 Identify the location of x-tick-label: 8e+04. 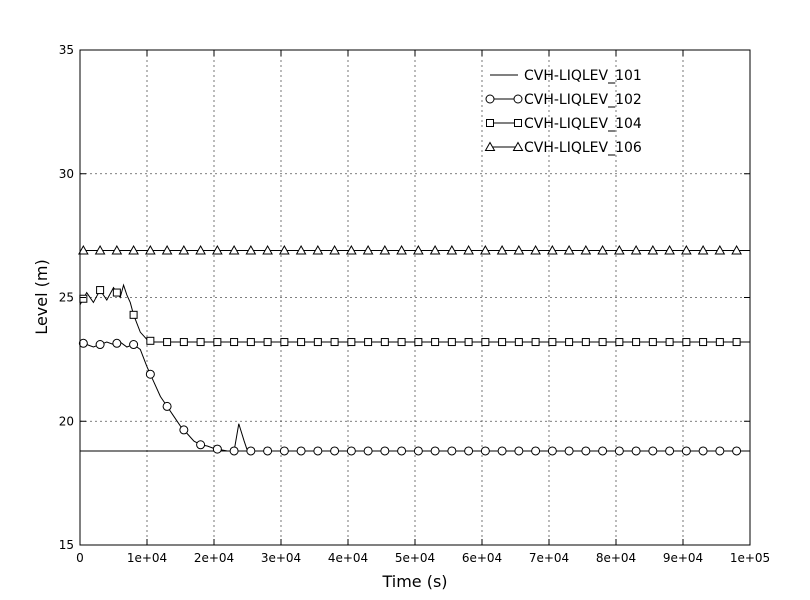
(616, 558).